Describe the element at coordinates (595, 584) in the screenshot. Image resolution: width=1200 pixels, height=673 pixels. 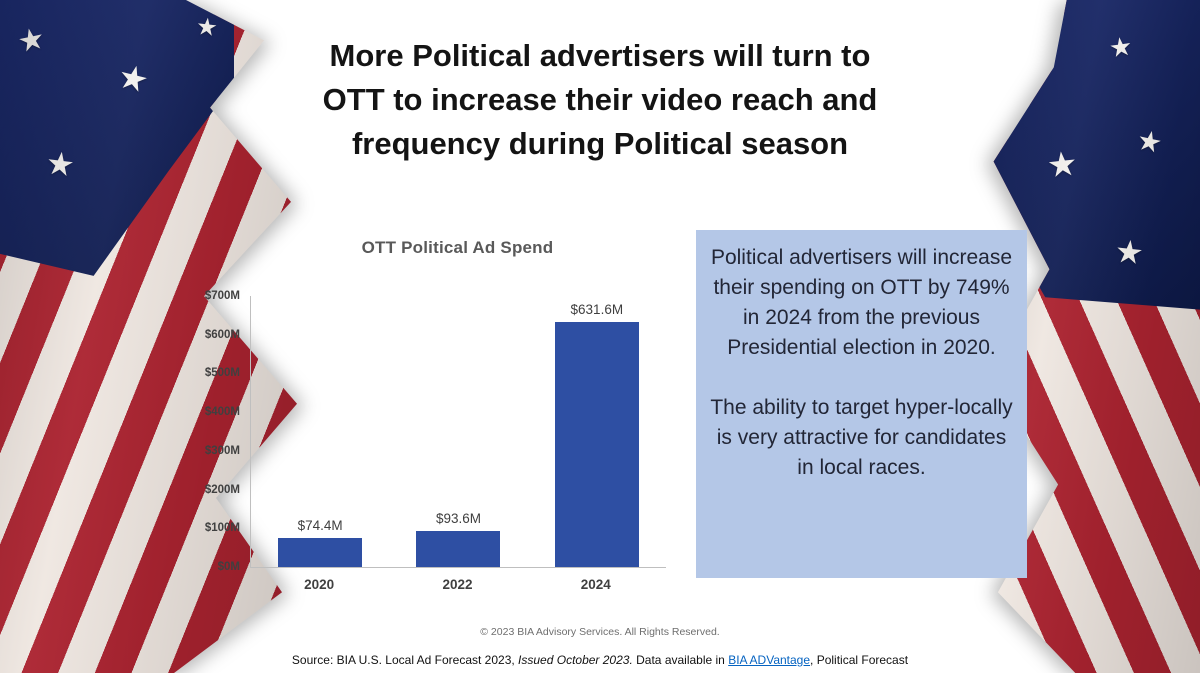
I see `x-axis-label: 2024` at that location.